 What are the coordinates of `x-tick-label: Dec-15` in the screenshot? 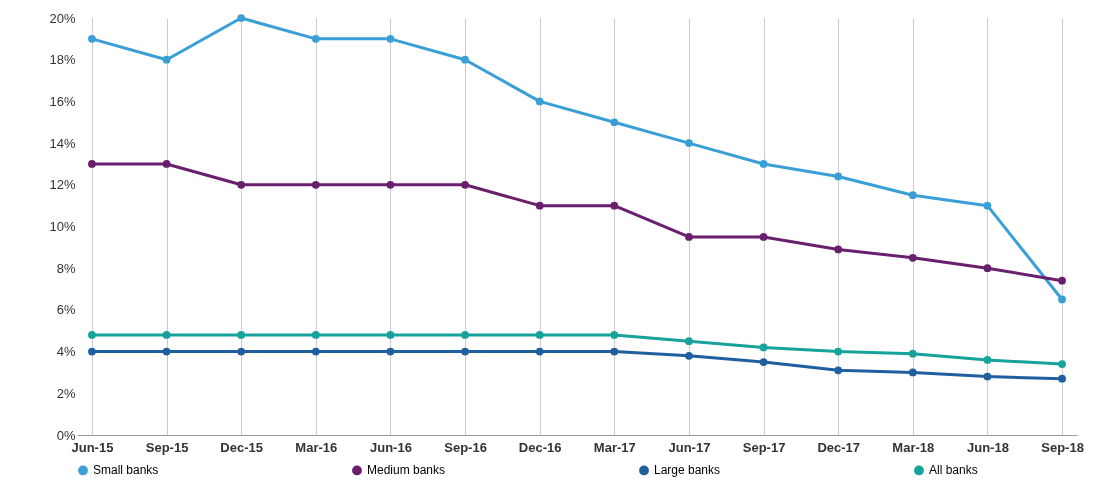 It's located at (241, 447).